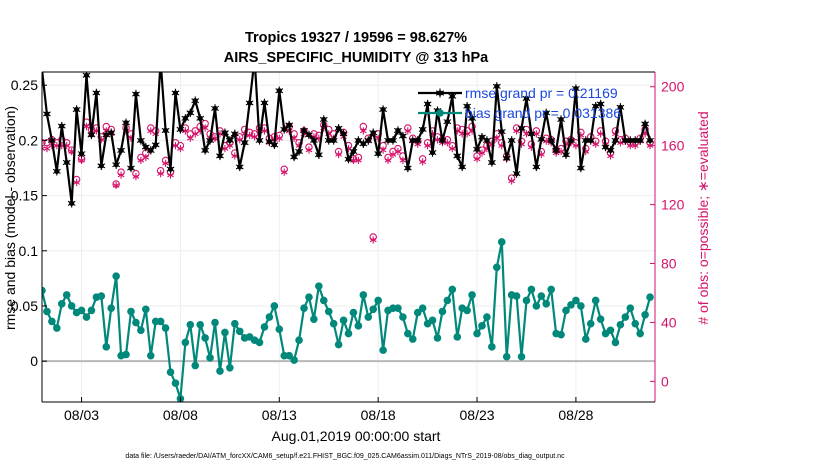 The height and width of the screenshot is (475, 830). Describe the element at coordinates (477, 415) in the screenshot. I see `x-tick-label: 08/23` at that location.